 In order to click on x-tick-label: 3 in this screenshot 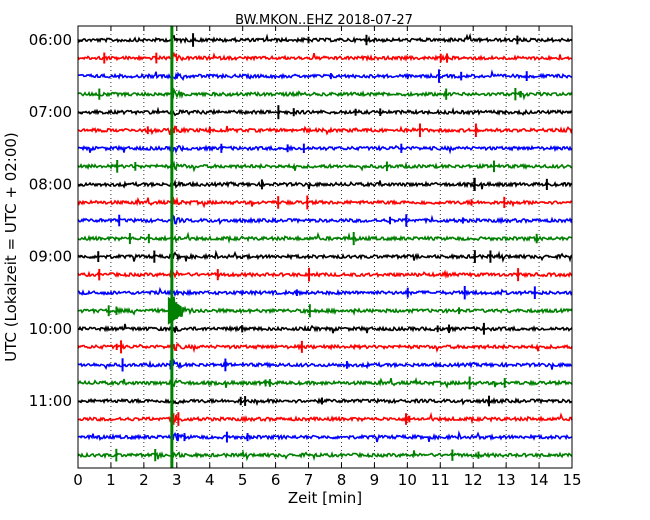, I will do `click(177, 480)`.